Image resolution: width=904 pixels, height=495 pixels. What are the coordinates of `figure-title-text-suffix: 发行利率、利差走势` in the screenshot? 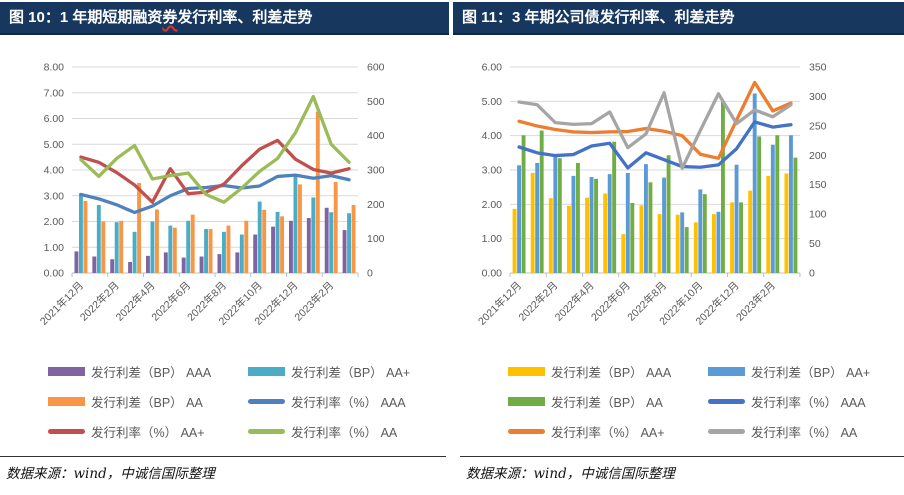 It's located at (245, 17).